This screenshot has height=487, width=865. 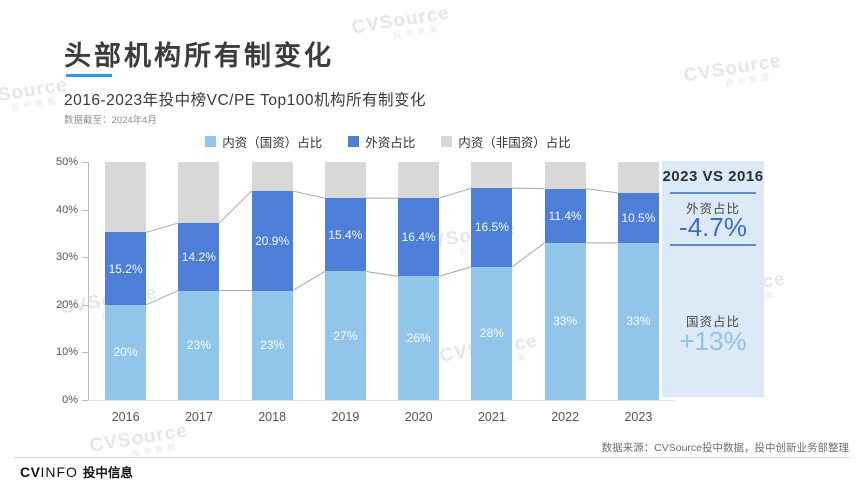 I want to click on state-owned-value-label: 20%, so click(x=125, y=352).